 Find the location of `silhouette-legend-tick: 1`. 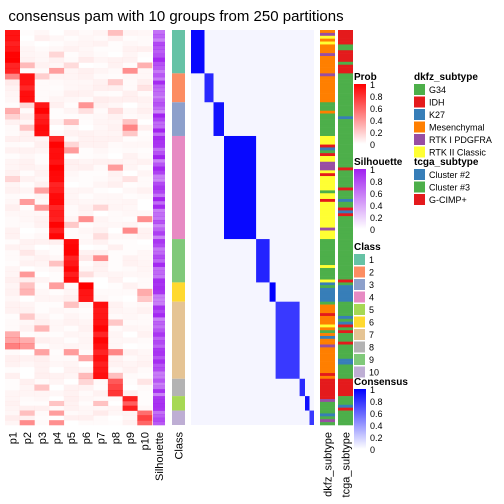

silhouette-legend-tick: 1 is located at coordinates (372, 170).